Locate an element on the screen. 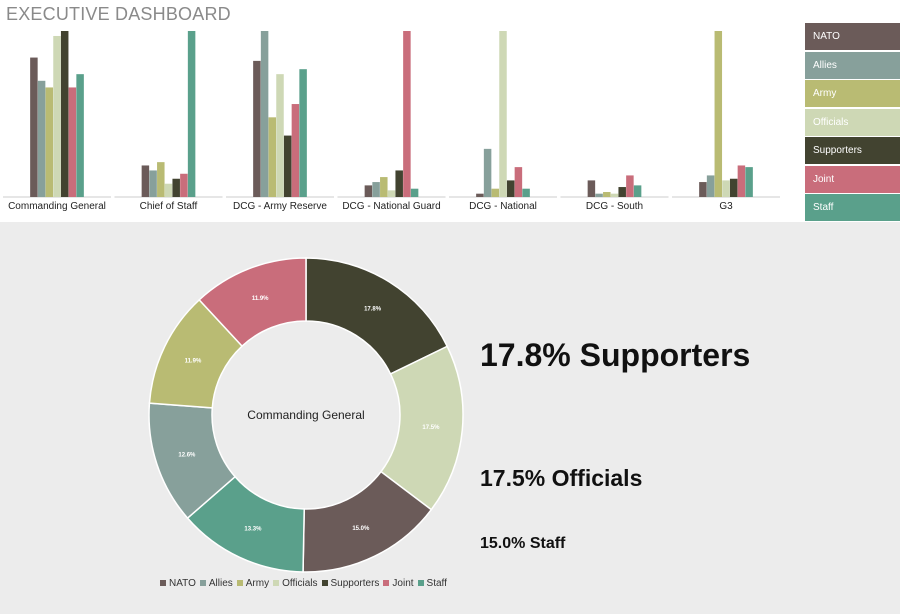  legend-item-nato: NATO is located at coordinates (852, 36).